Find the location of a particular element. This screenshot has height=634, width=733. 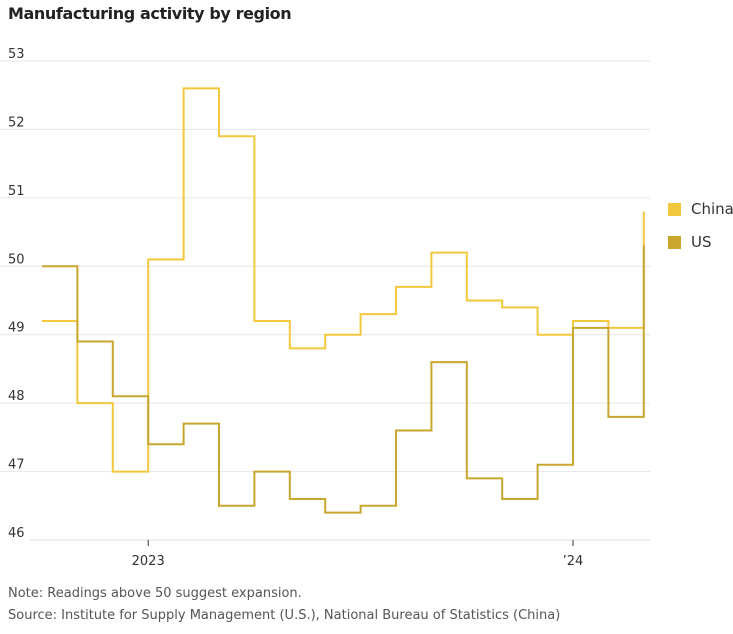

legend-label-us: US is located at coordinates (701, 242).